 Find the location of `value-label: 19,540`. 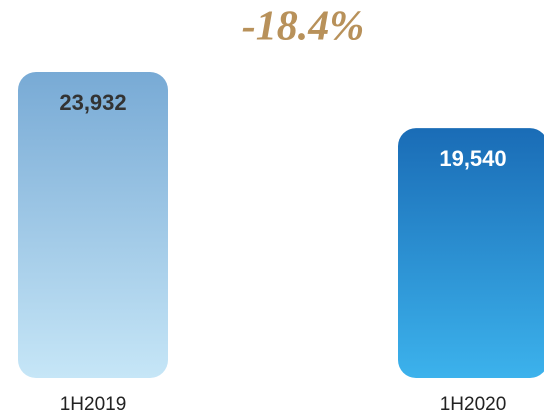

value-label: 19,540 is located at coordinates (472, 158).